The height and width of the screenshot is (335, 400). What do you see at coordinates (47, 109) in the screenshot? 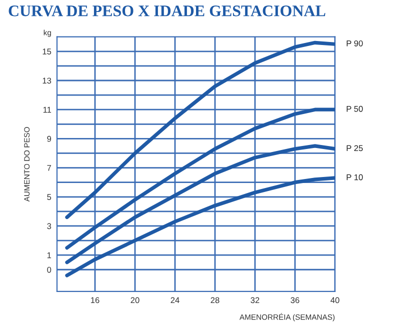
I see `y-tick-label: 11` at bounding box center [47, 109].